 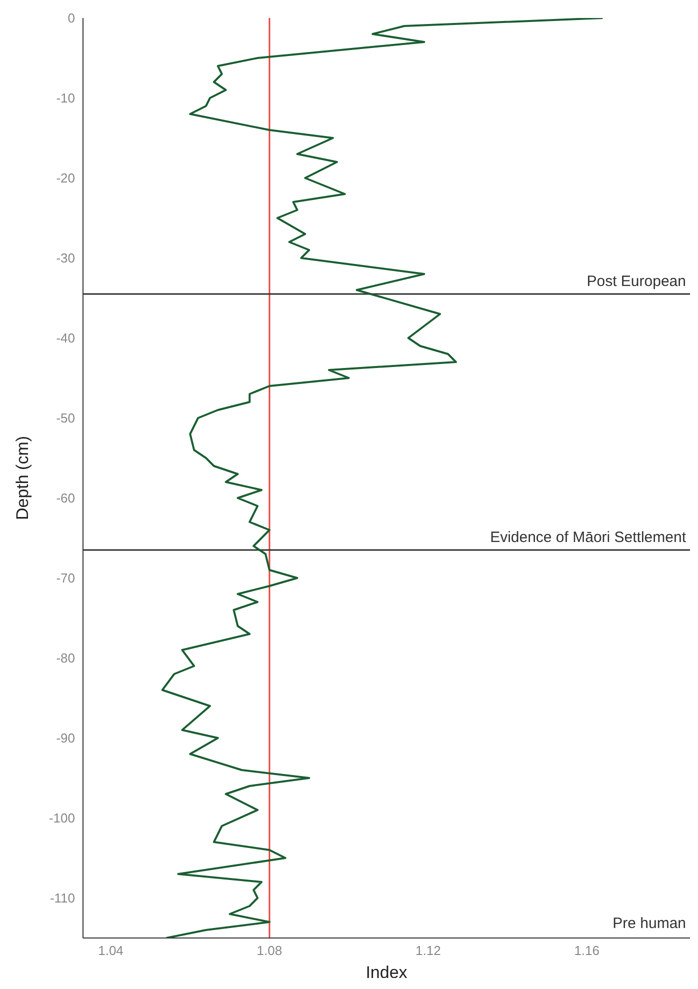 What do you see at coordinates (65, 258) in the screenshot?
I see `y-tick-label: -30` at bounding box center [65, 258].